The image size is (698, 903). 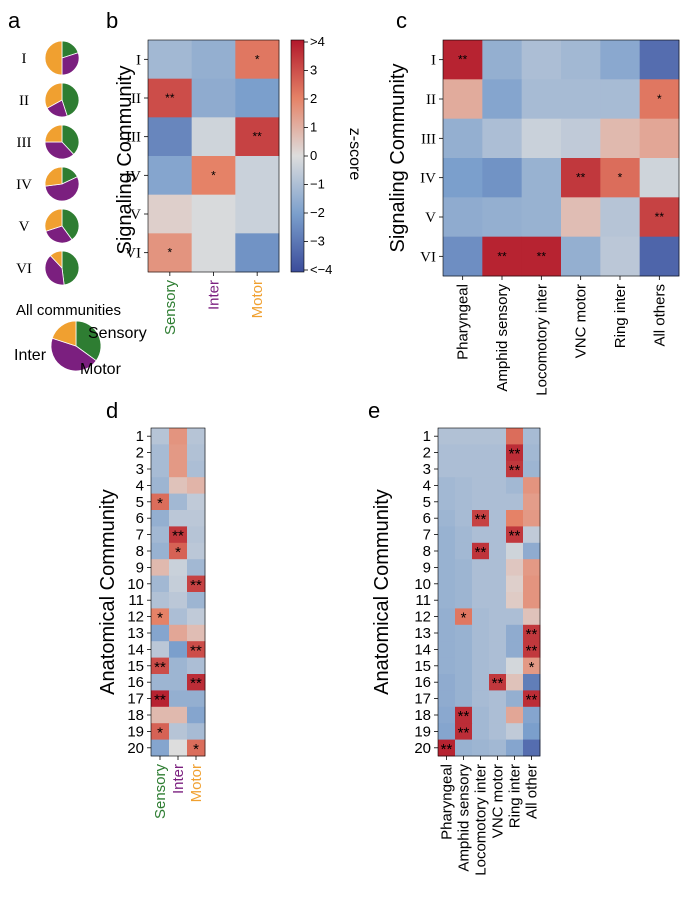 What do you see at coordinates (70, 268) in the screenshot?
I see `pie-VI-slice-sensory` at bounding box center [70, 268].